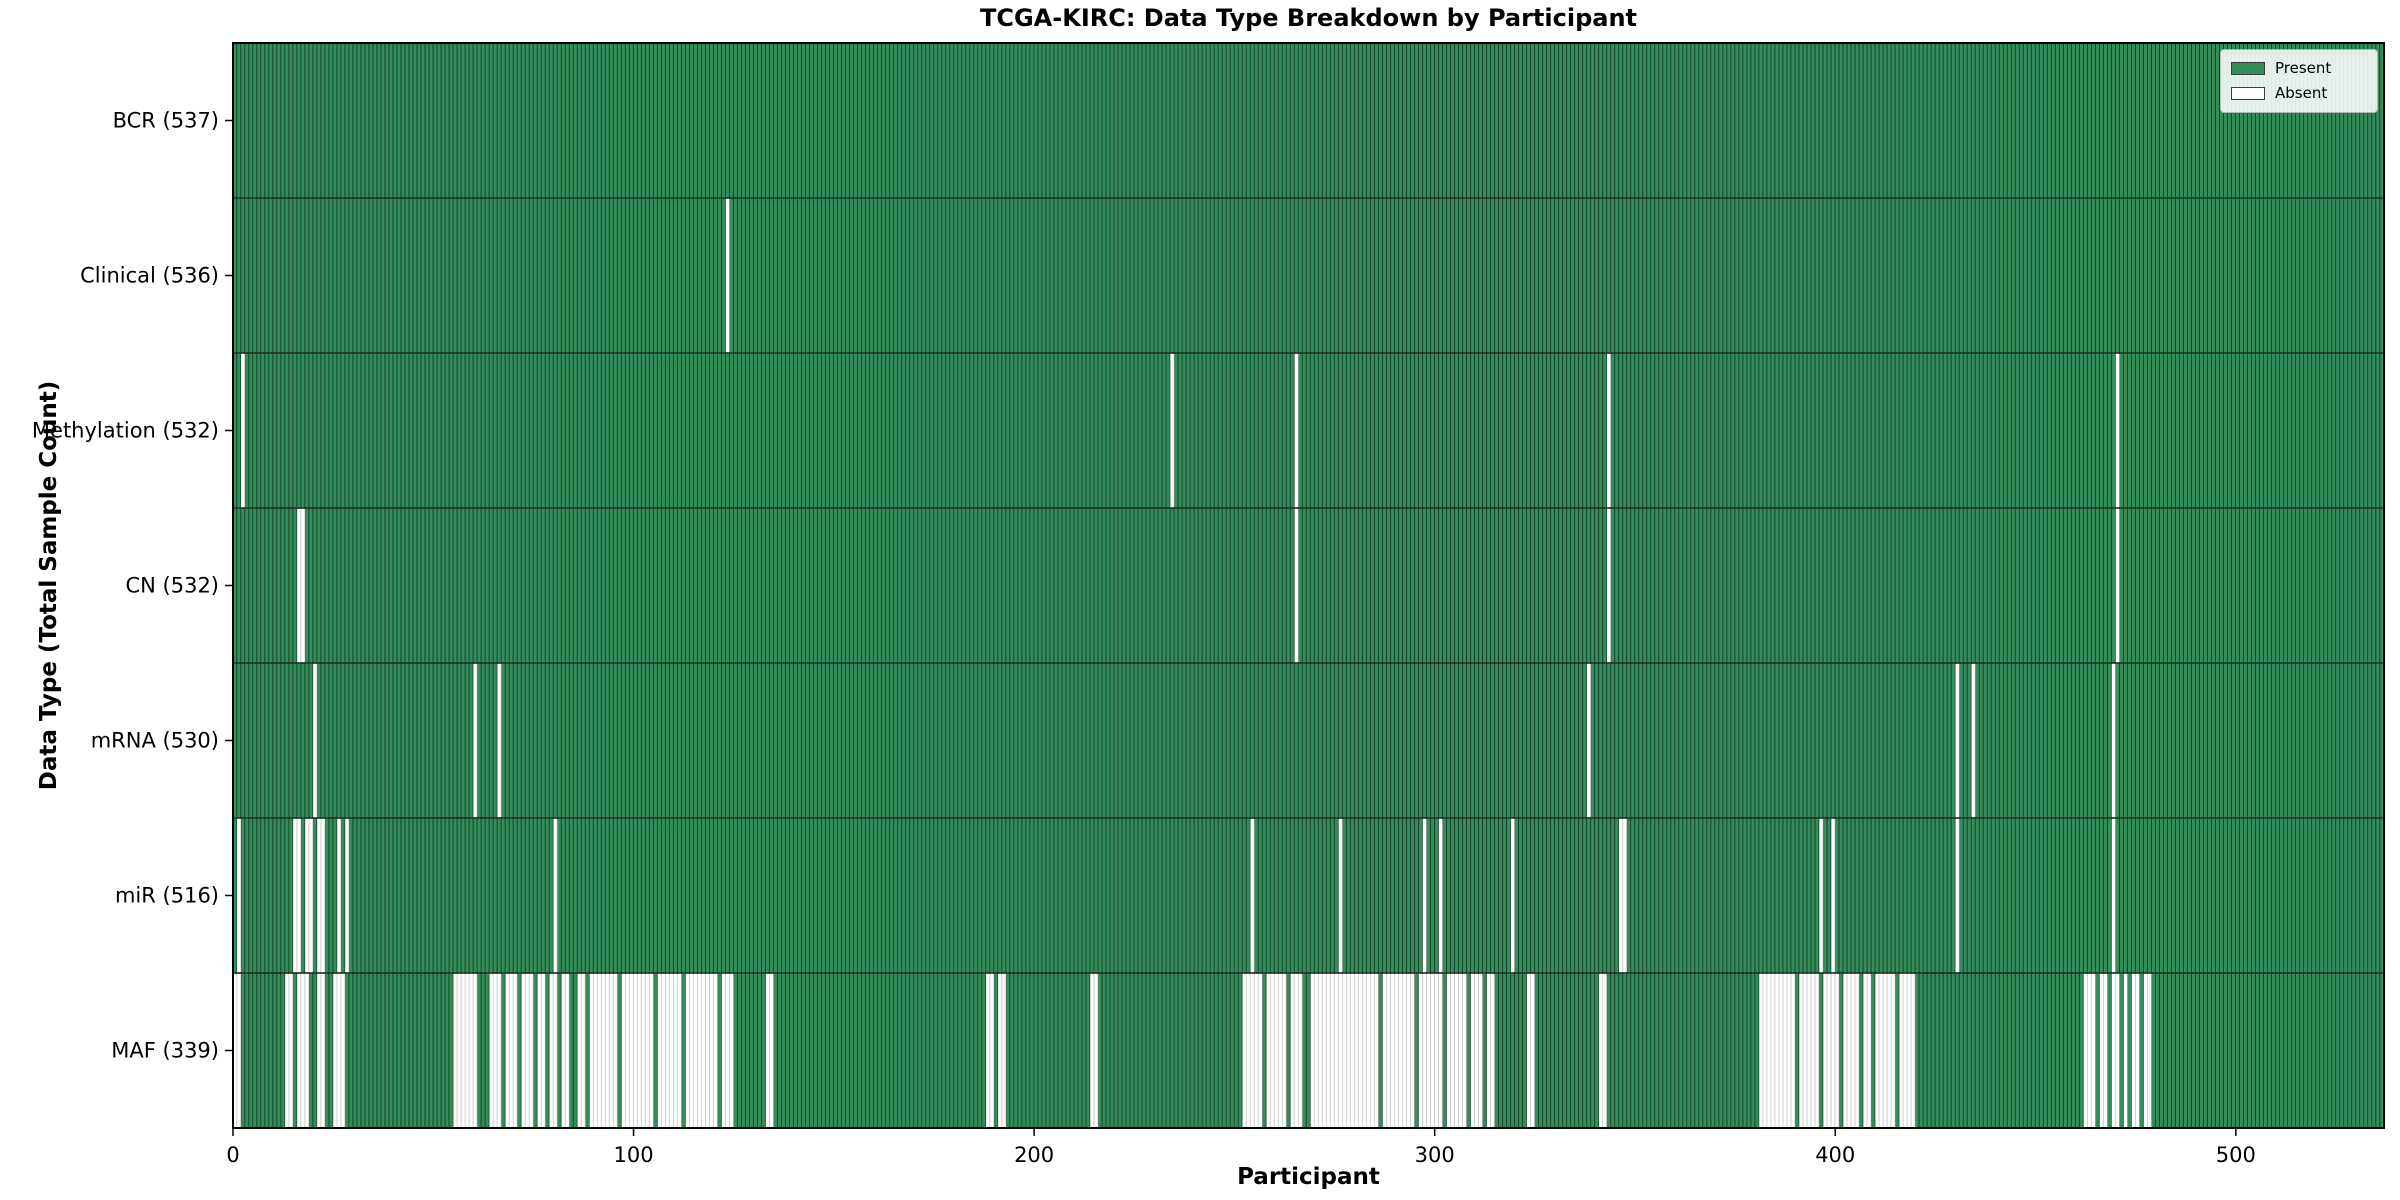 This screenshot has width=2400, height=1200. What do you see at coordinates (167, 896) in the screenshot?
I see `y-tick-label: miR (516)` at bounding box center [167, 896].